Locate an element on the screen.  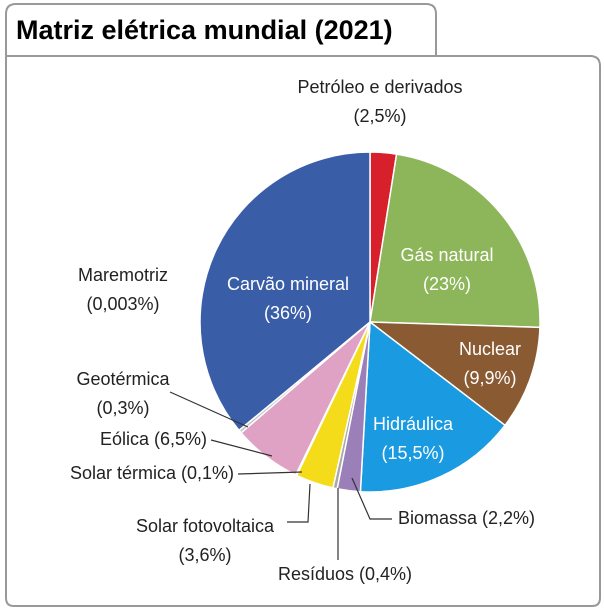
category-label: Geotérmica is located at coordinates (123, 379).